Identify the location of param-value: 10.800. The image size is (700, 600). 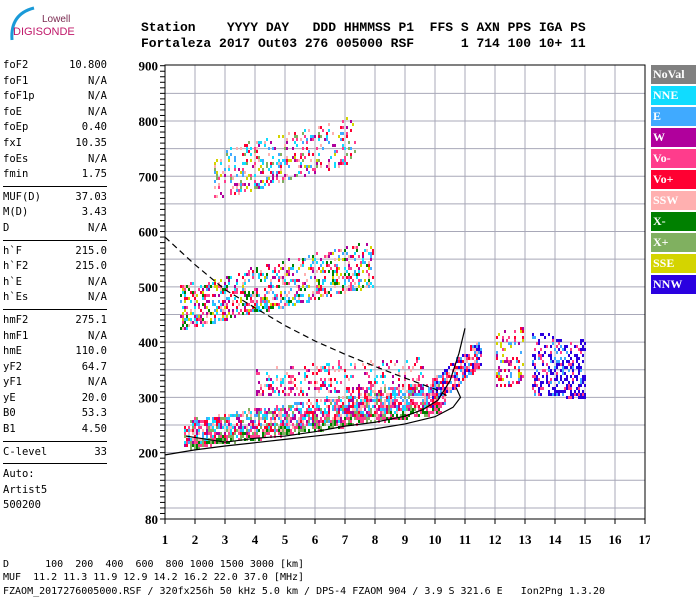
(88, 65).